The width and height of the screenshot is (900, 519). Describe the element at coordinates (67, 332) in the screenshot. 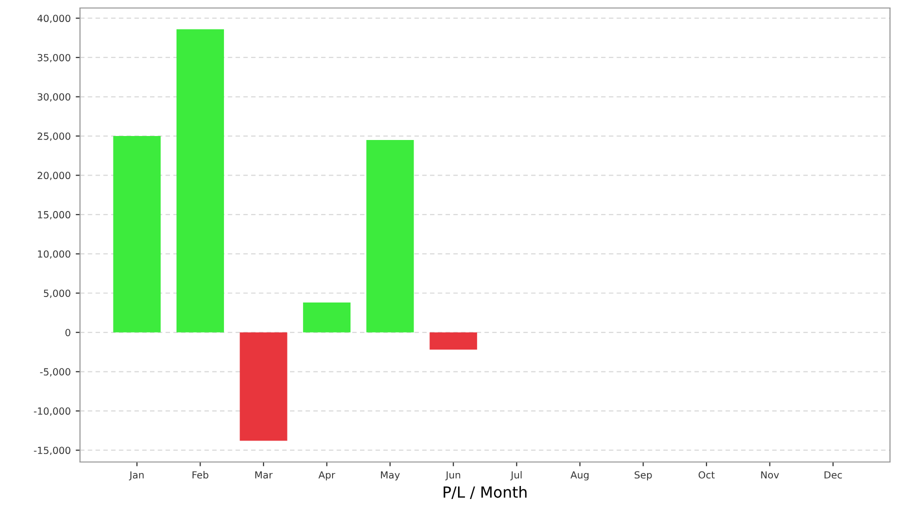

I see `y-tick-label: 0` at that location.